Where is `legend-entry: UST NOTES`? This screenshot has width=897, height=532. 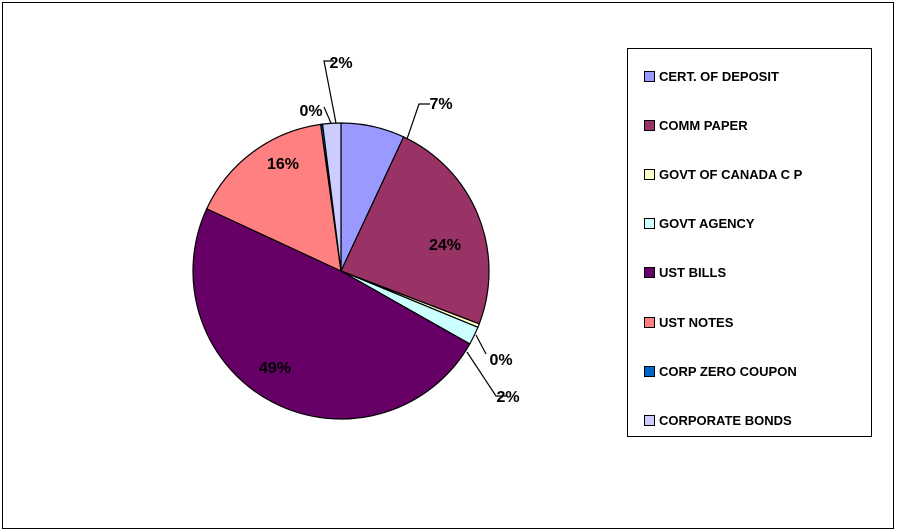 legend-entry: UST NOTES is located at coordinates (688, 322).